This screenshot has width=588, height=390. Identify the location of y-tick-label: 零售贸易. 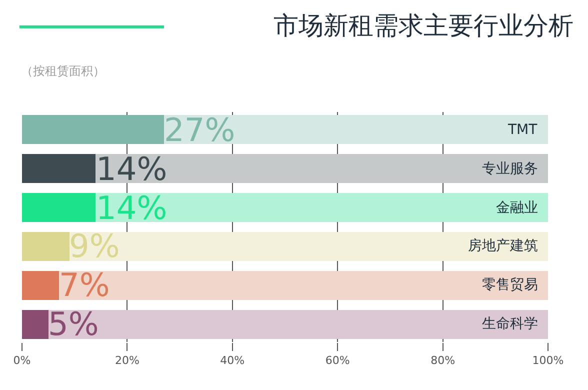
(510, 285).